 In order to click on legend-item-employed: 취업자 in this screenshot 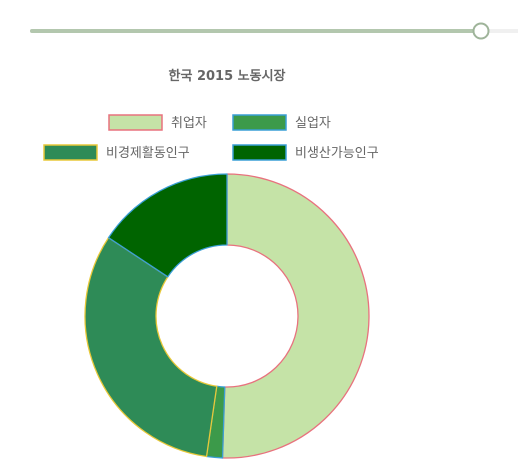, I will do `click(157, 122)`.